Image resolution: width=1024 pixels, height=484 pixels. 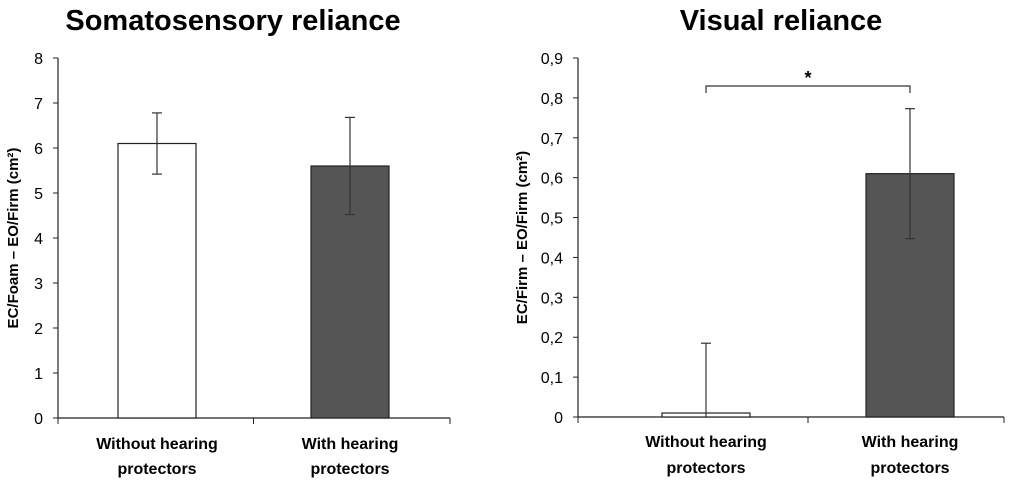 I want to click on y-tick-label: 0,2, so click(x=552, y=338).